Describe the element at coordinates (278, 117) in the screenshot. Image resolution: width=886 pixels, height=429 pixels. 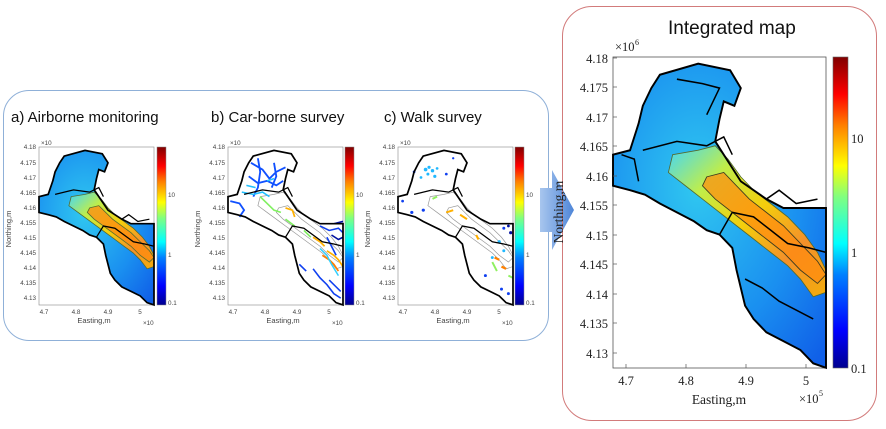
I see `panel-b-title: b) Car-borne survey` at that location.